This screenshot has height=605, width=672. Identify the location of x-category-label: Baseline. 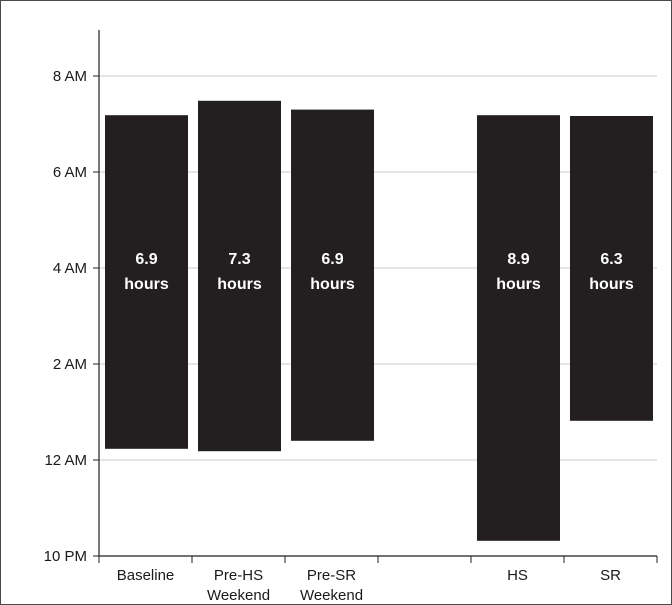
(146, 575).